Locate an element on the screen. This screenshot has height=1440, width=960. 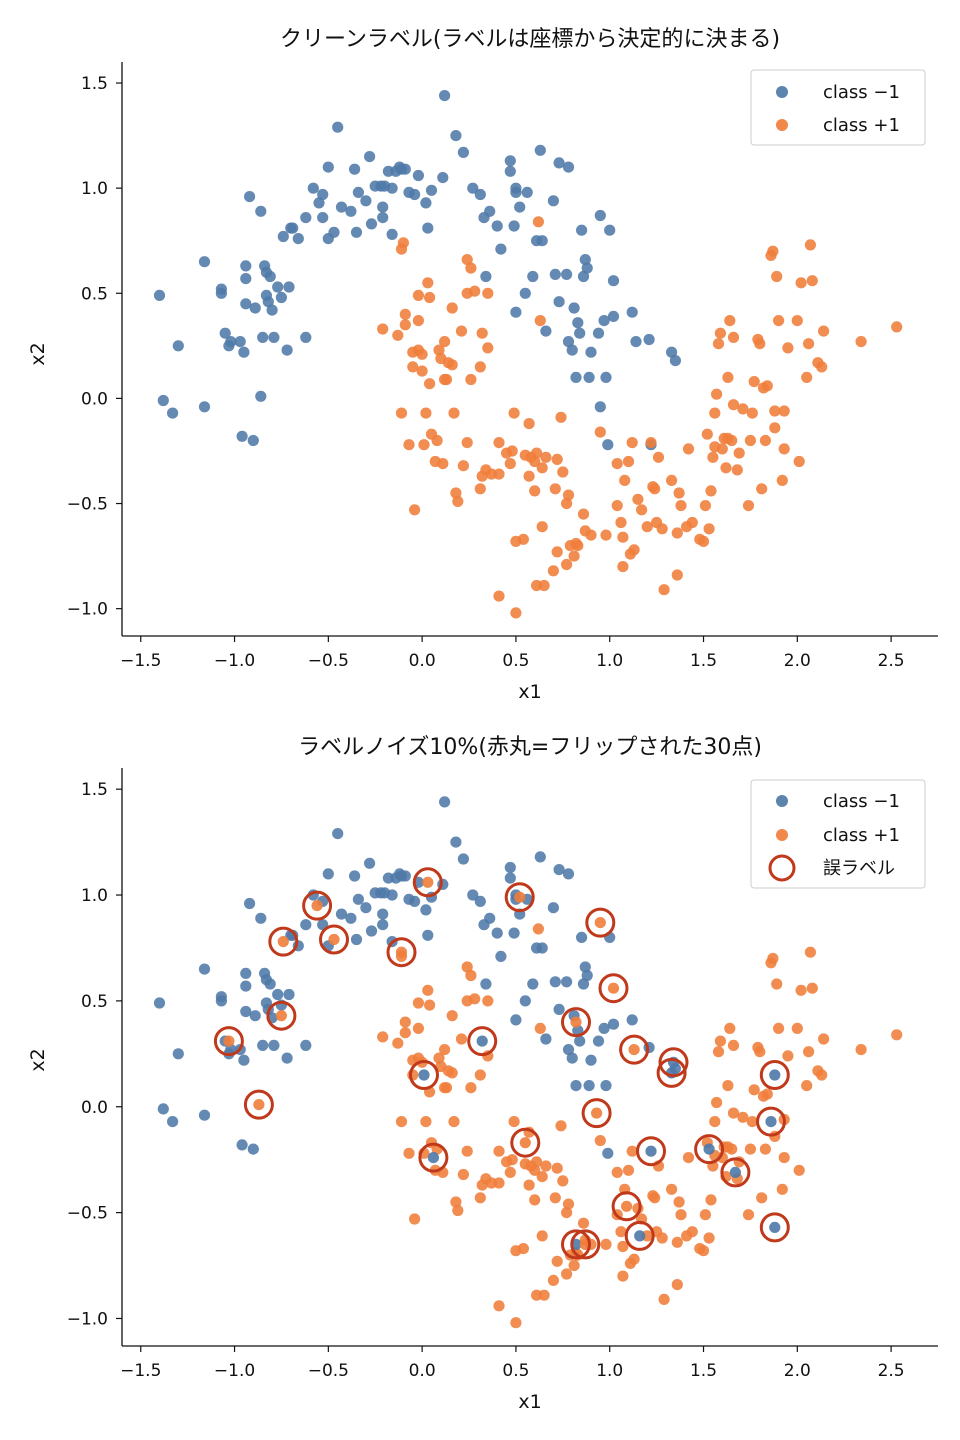
x-tick-label: 1.0 is located at coordinates (609, 1371).